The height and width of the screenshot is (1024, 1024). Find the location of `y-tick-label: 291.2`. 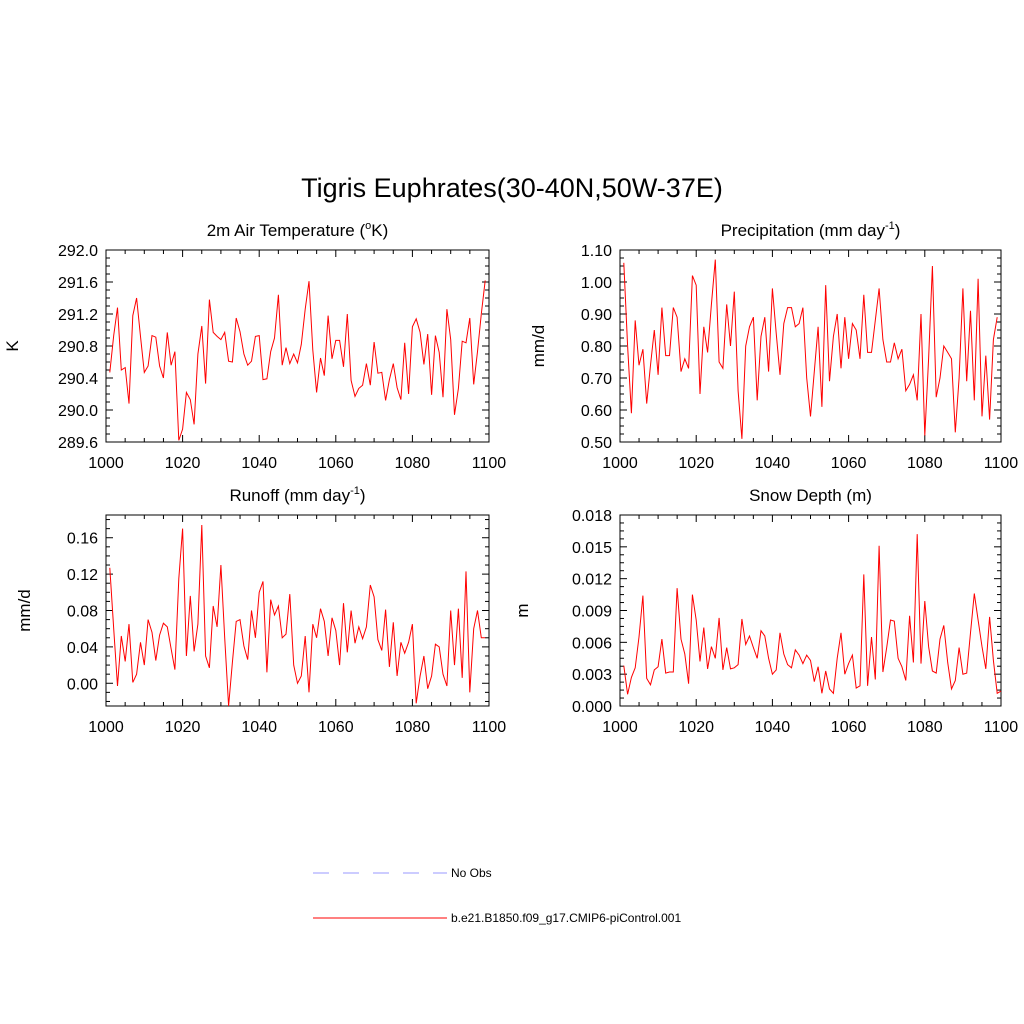

y-tick-label: 291.2 is located at coordinates (78, 315).